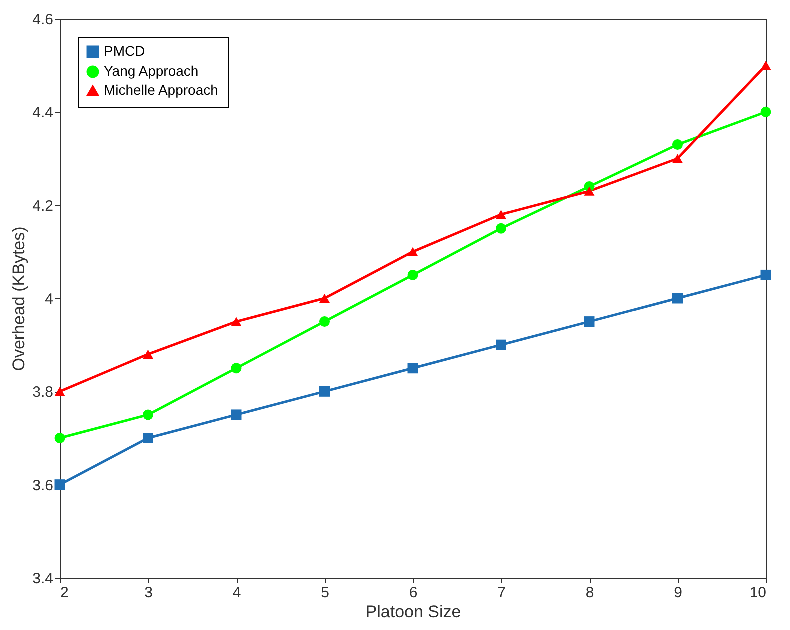 Image resolution: width=790 pixels, height=630 pixels. I want to click on legend-label: PMCD, so click(125, 51).